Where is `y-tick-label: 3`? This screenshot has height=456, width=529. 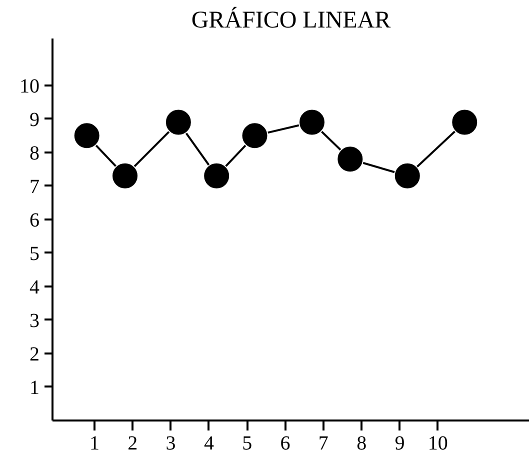
y-tick-label: 3 is located at coordinates (35, 321).